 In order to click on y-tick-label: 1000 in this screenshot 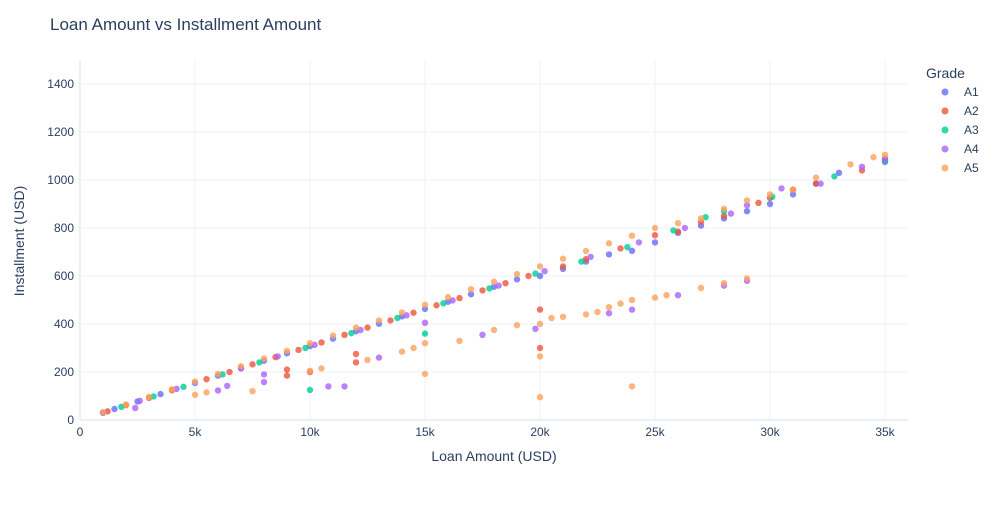, I will do `click(60, 180)`.